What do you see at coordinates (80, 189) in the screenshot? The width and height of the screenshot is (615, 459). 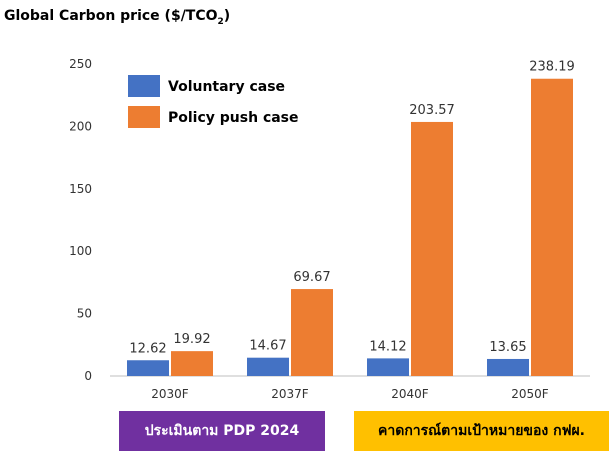 I see `y-tick-label: 150` at bounding box center [80, 189].